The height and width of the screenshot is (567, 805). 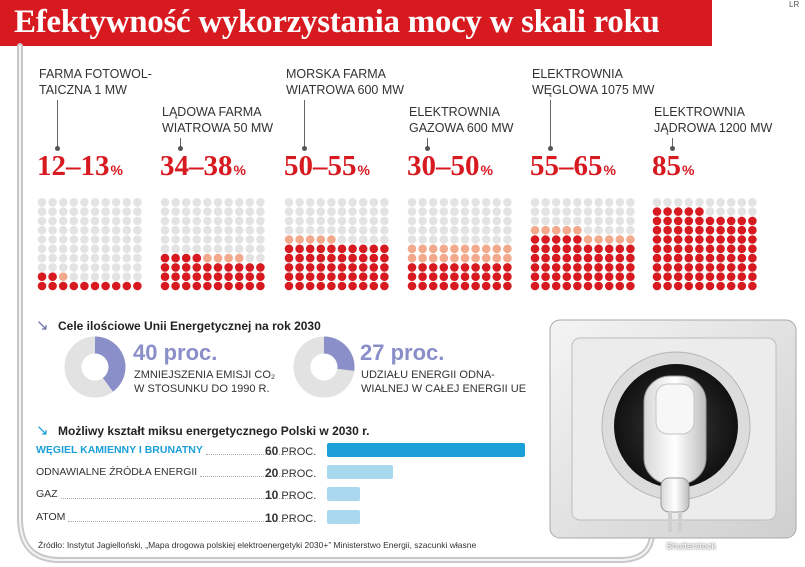 What do you see at coordinates (239, 170) in the screenshot?
I see `percent-sign: %` at bounding box center [239, 170].